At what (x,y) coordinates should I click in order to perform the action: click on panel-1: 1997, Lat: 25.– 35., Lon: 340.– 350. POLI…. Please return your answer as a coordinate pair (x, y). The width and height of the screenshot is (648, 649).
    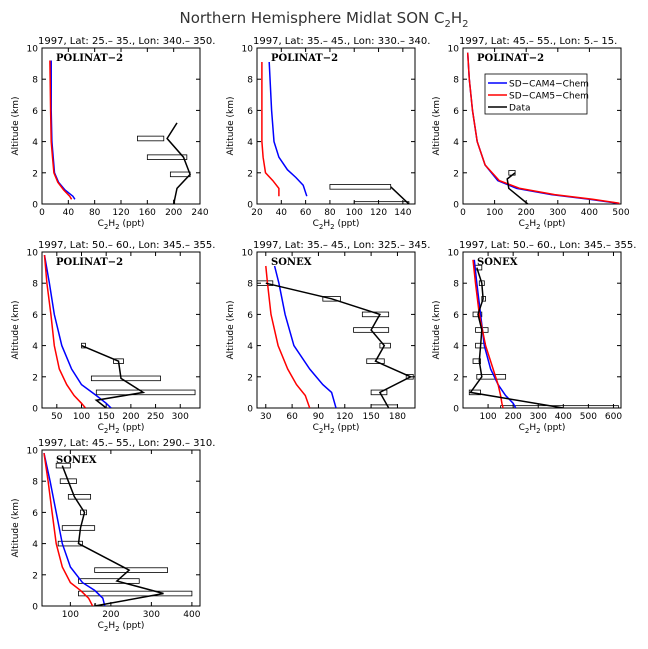
    Looking at the image, I should click on (113, 133).